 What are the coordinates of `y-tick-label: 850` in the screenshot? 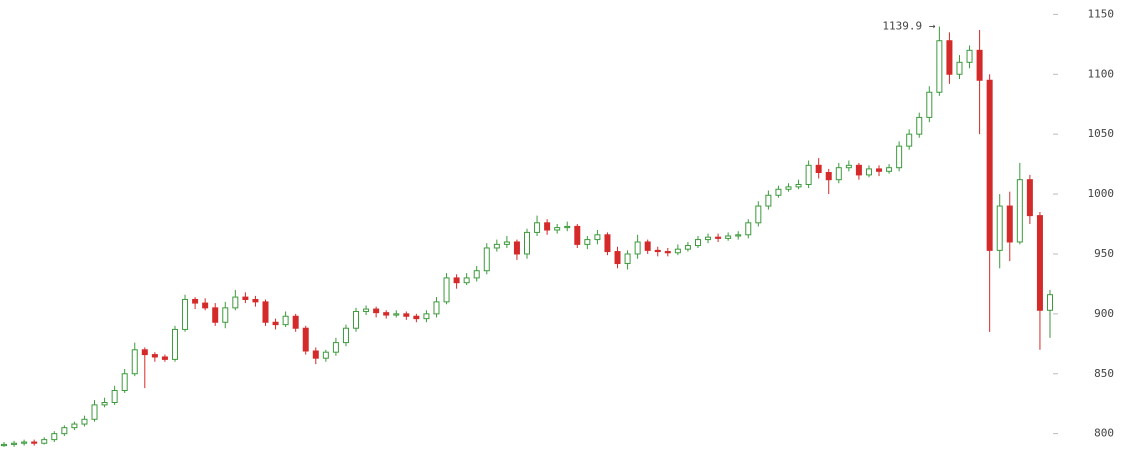 It's located at (1104, 373).